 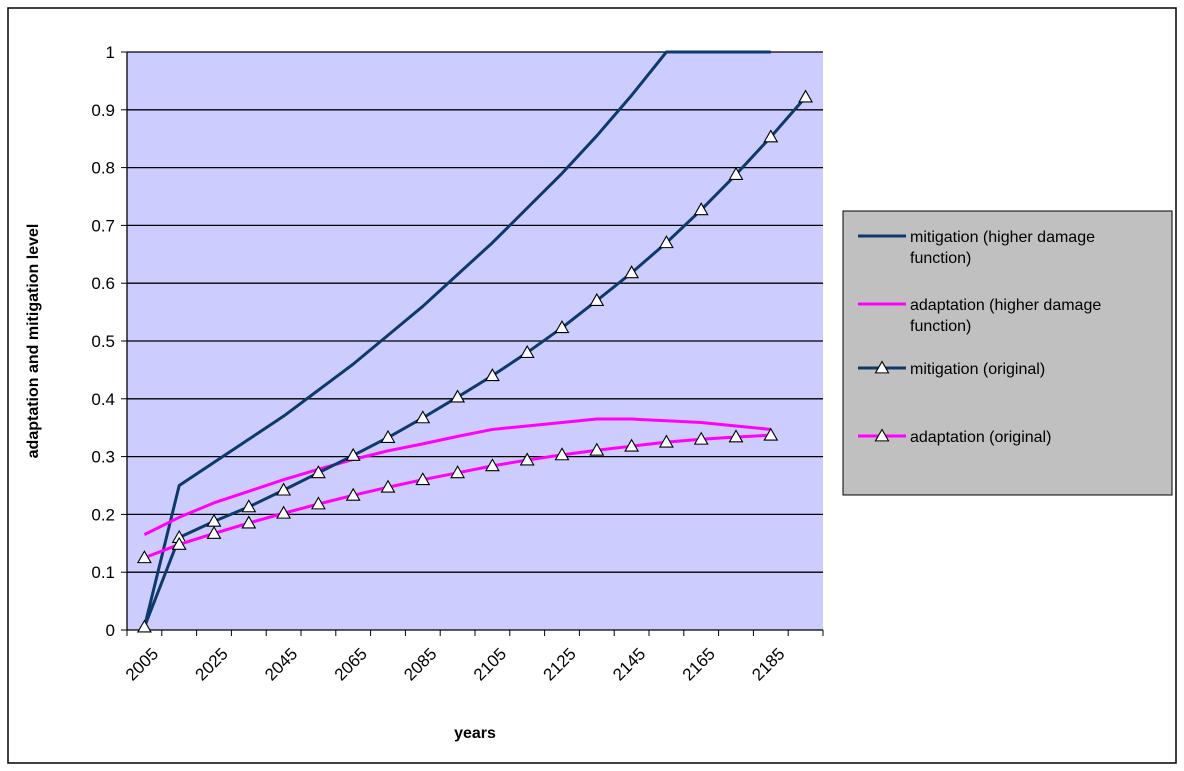 I want to click on y-tick-label: 0.8, so click(x=103, y=168).